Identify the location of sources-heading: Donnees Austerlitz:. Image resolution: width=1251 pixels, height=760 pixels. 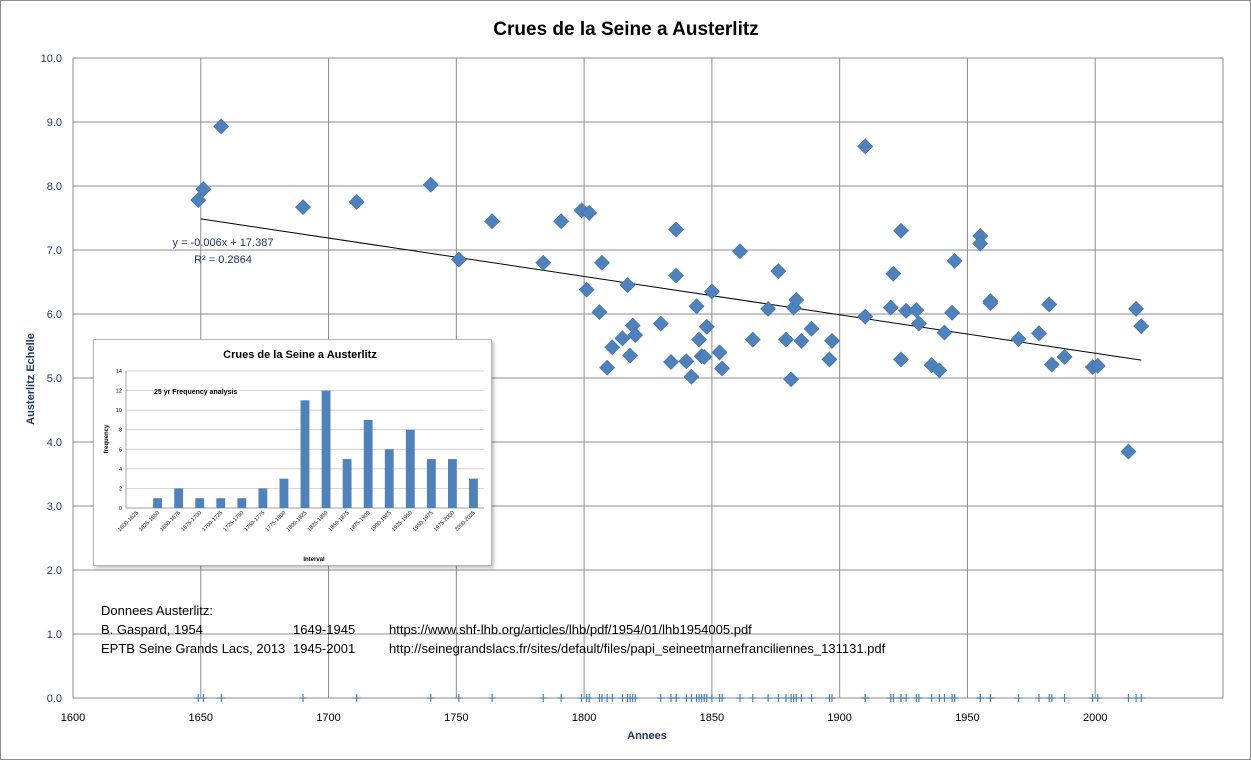
(157, 610).